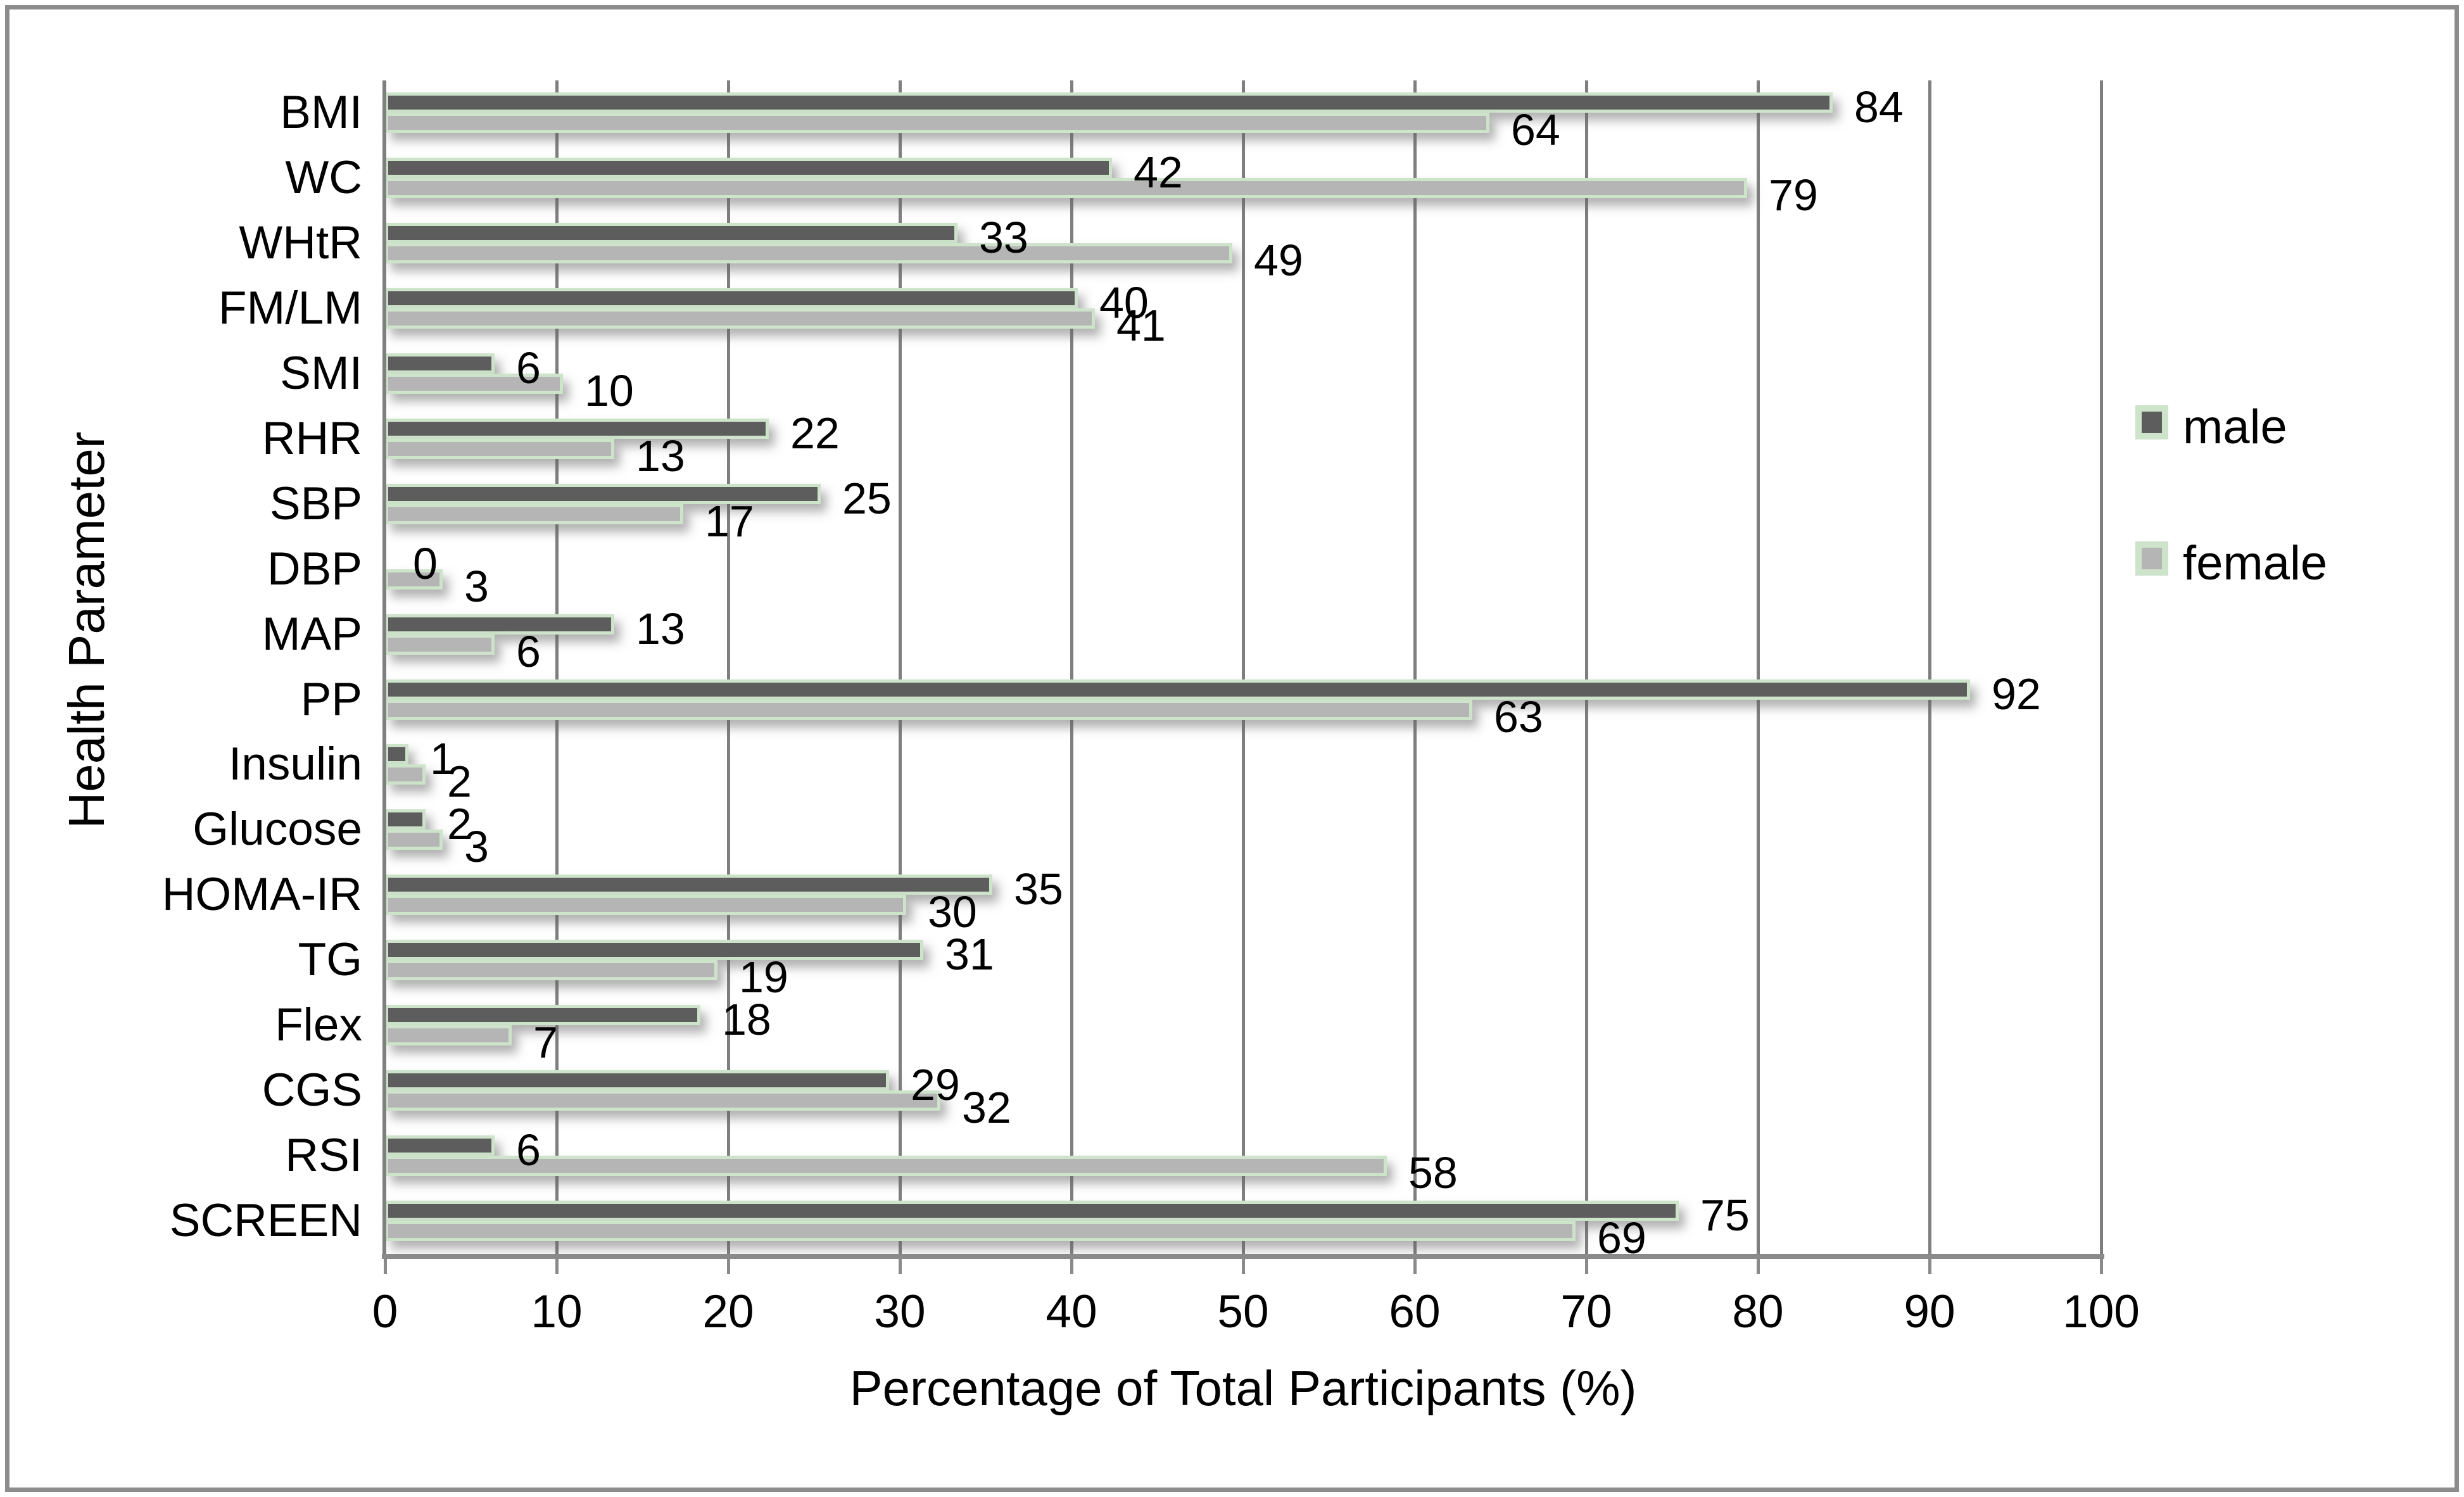 This screenshot has height=1497, width=2464. Describe the element at coordinates (557, 1311) in the screenshot. I see `x-tick-label-10: 10` at that location.